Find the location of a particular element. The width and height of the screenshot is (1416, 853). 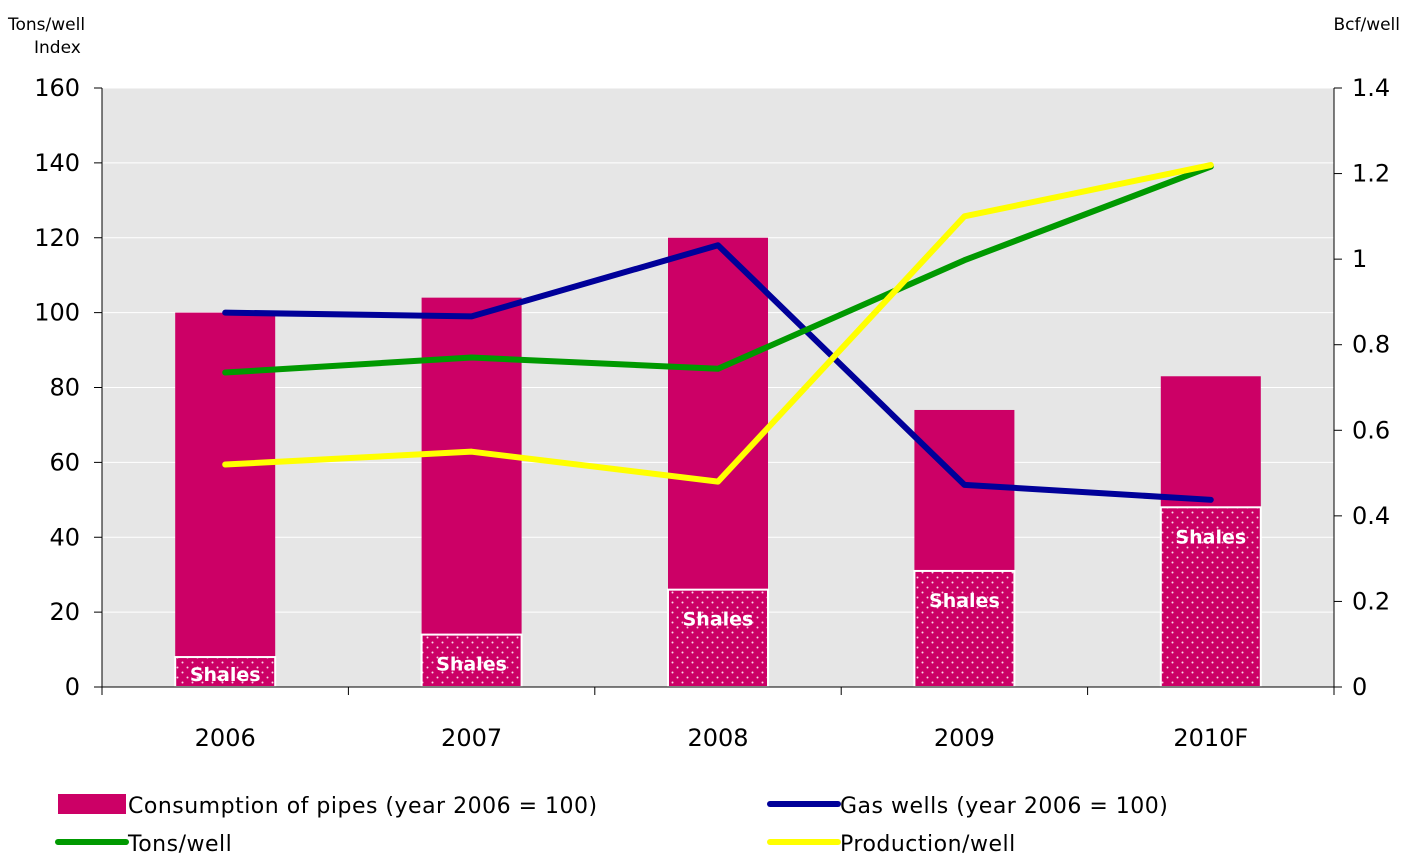

left-tick-label: 120 is located at coordinates (57, 238).